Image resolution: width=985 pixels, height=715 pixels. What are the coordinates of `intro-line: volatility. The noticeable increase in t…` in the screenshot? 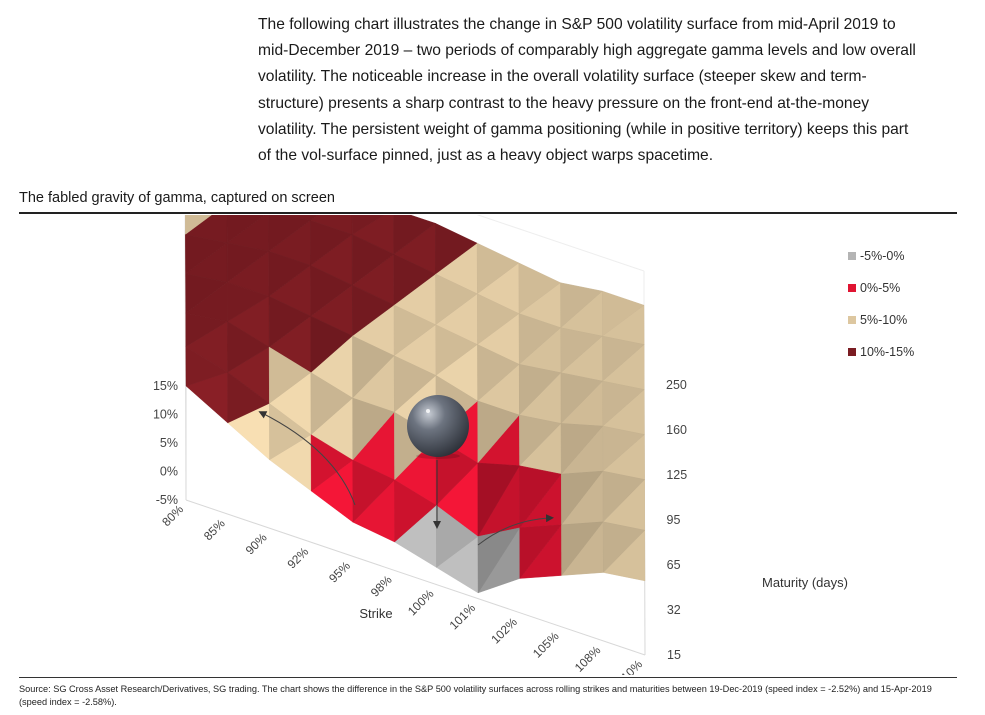 It's located at (562, 77).